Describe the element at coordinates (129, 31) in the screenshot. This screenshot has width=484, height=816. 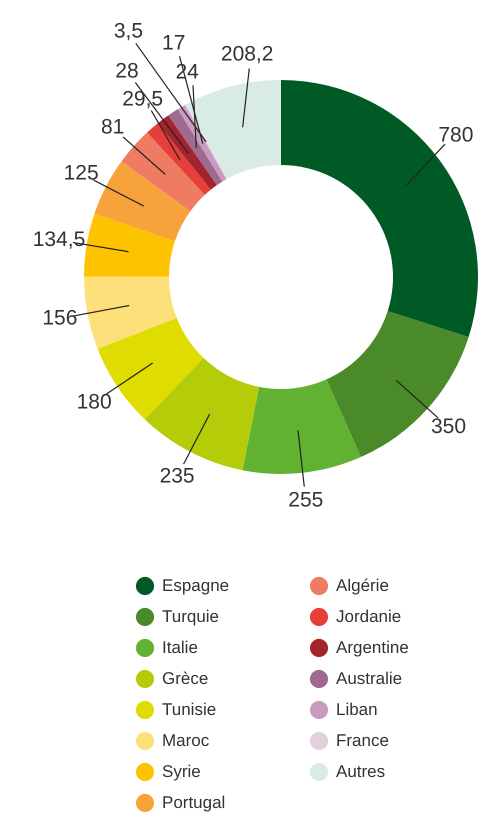
I see `data-label: 3,5` at that location.